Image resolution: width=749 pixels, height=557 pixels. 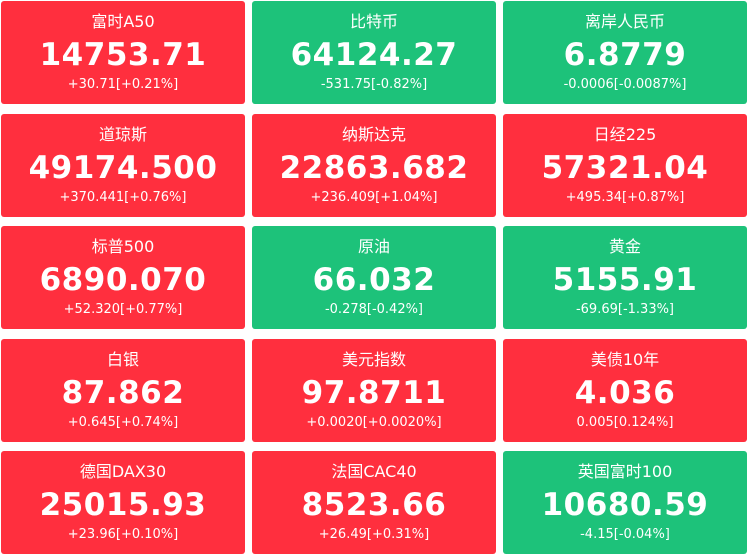 What do you see at coordinates (625, 359) in the screenshot?
I see `quote-name: 美债10年` at bounding box center [625, 359].